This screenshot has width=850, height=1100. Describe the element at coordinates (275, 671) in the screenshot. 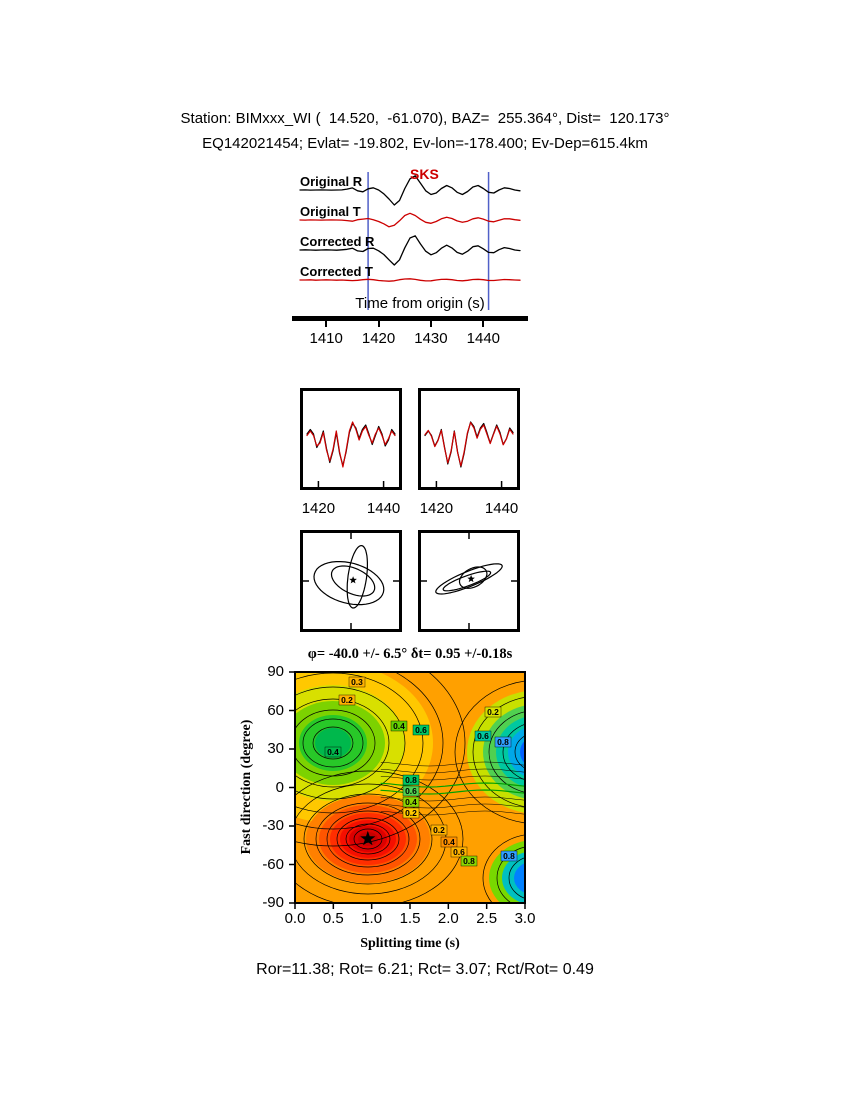

I see `phi-tick-label: 90` at that location.